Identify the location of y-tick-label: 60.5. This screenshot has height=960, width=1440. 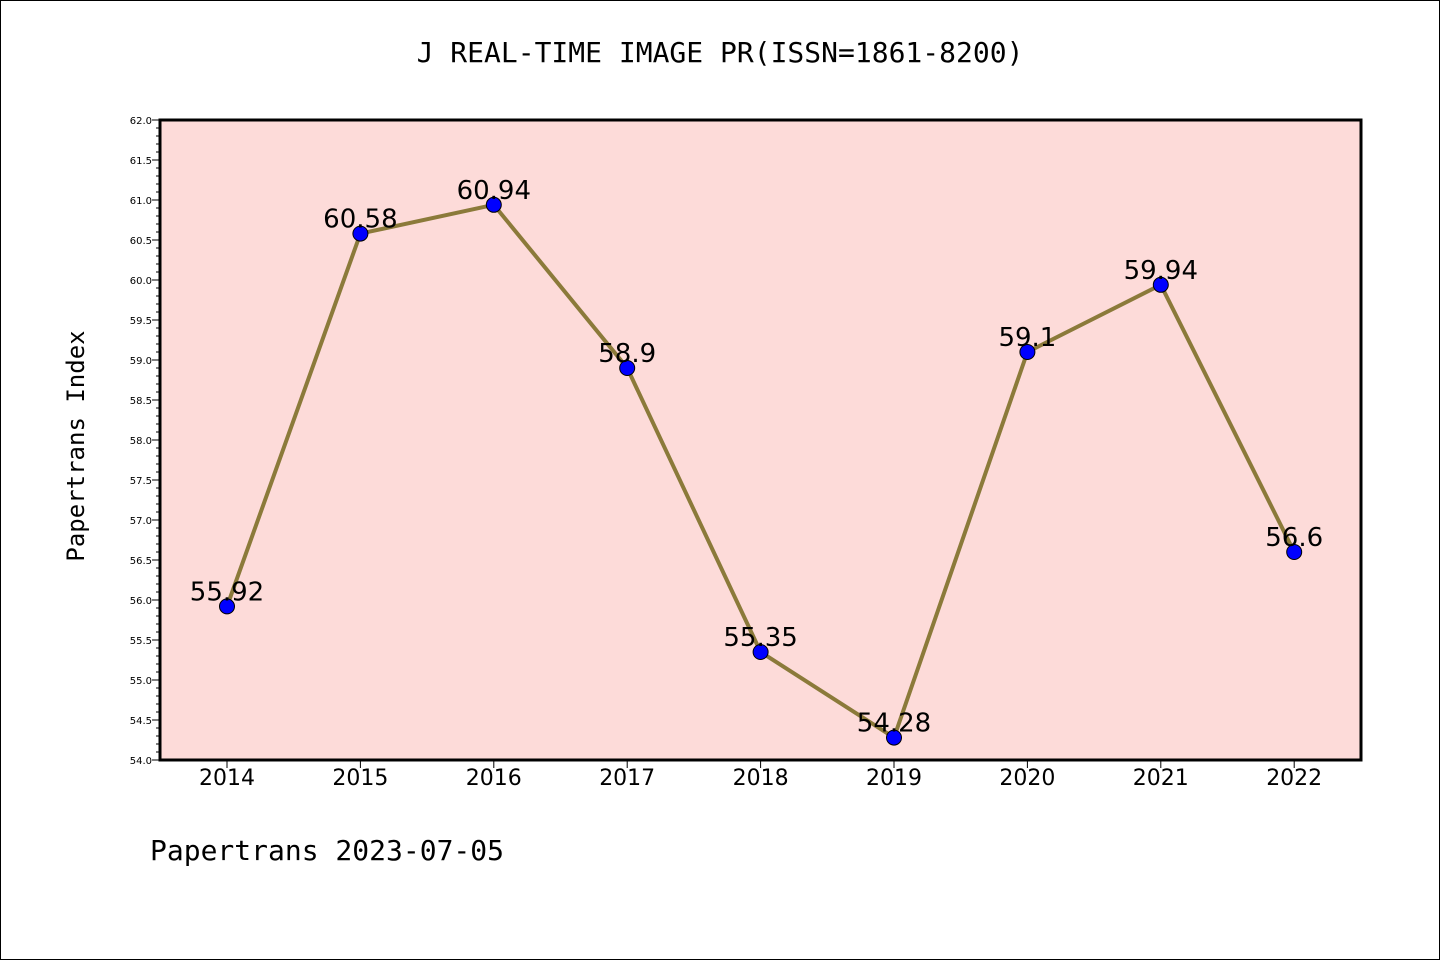
(141, 241).